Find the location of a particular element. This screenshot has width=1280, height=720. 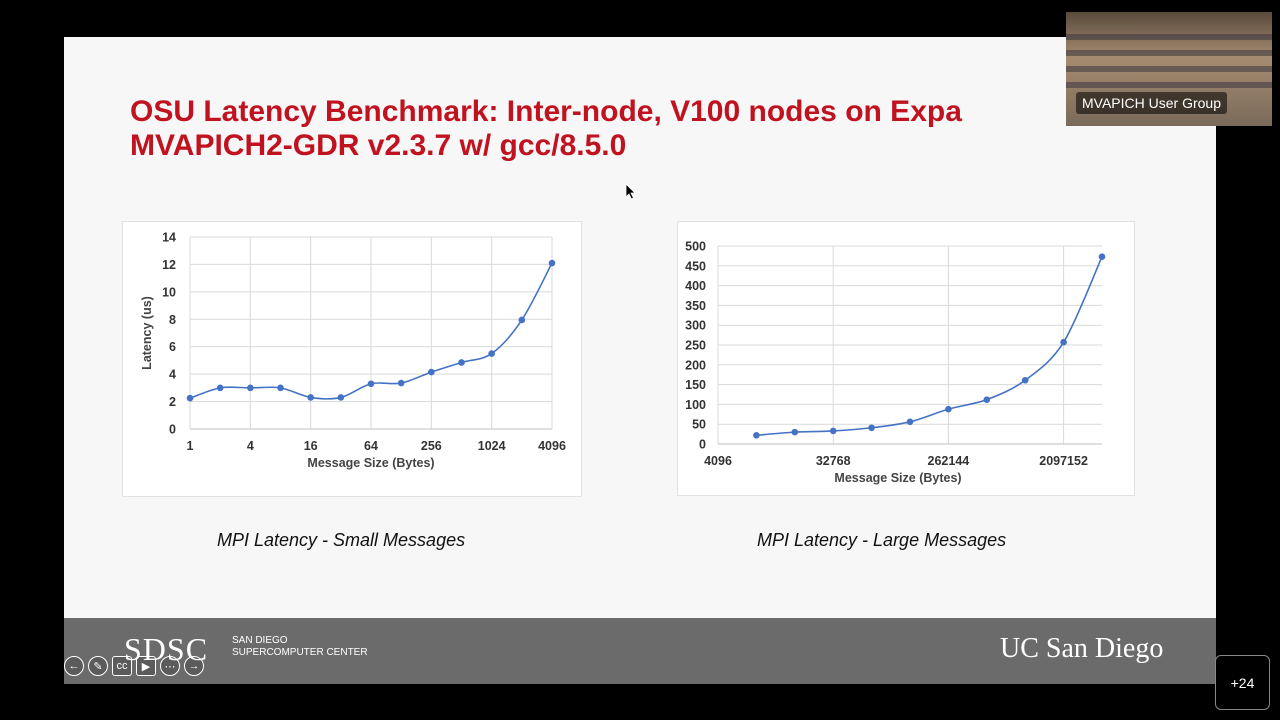

y-tick-label: 200 is located at coordinates (695, 365).